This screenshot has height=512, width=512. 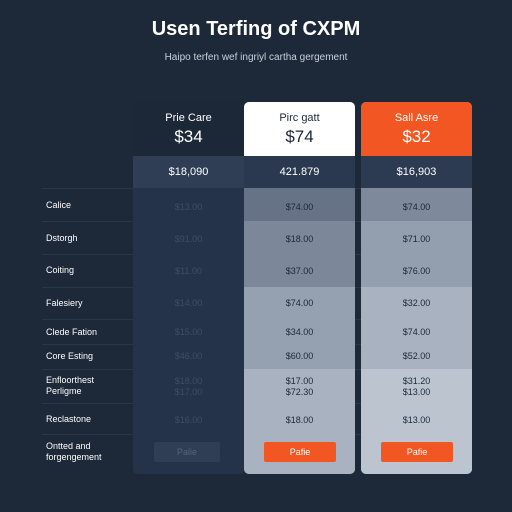 I want to click on plan-value: $18.00 $17.00, so click(x=188, y=386).